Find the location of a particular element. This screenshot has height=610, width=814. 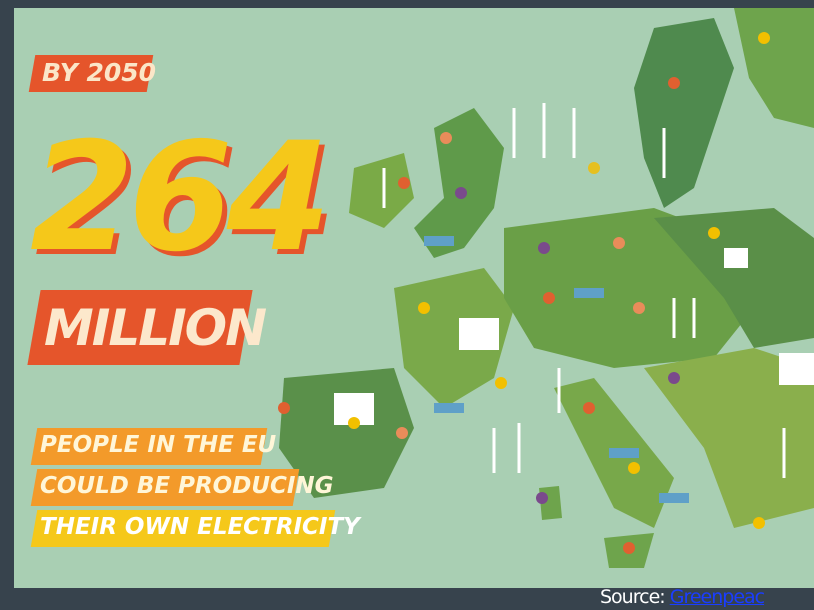

source-link: Greenpeac is located at coordinates (717, 597).